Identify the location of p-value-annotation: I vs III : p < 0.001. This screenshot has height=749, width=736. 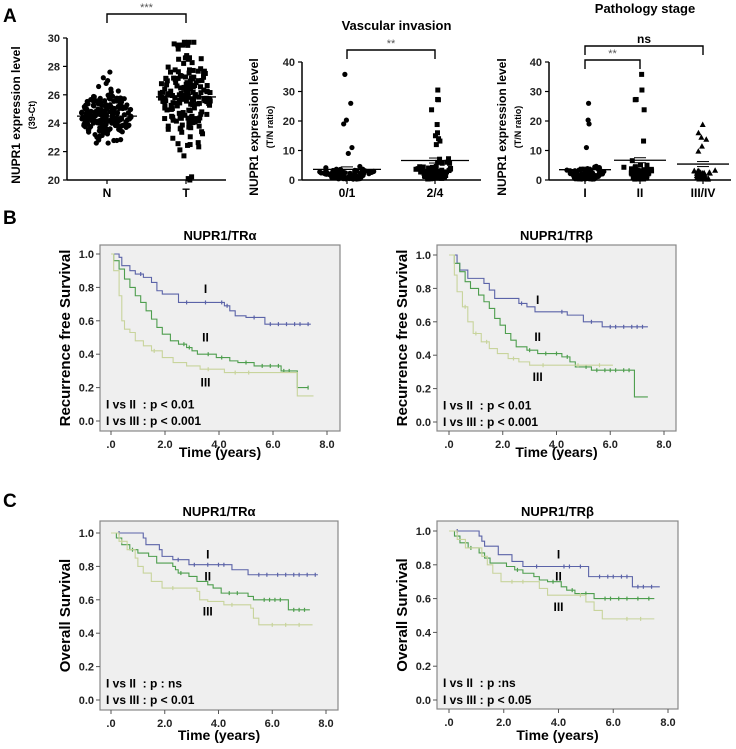
(153, 421).